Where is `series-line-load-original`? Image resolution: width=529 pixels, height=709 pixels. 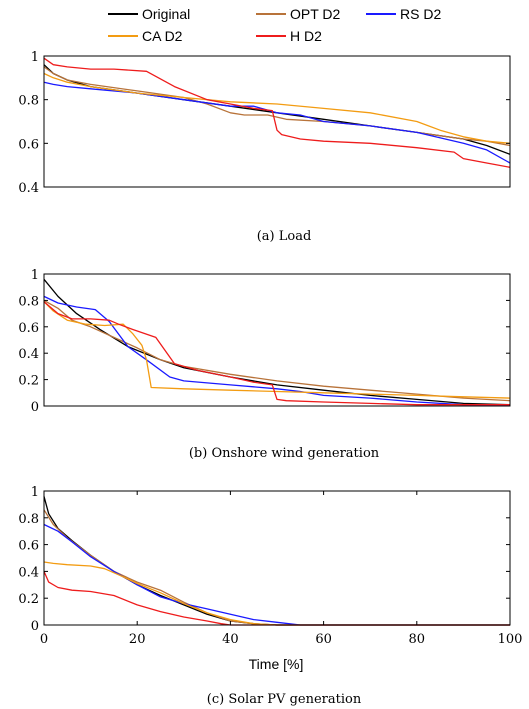
series-line-load-original is located at coordinates (277, 109).